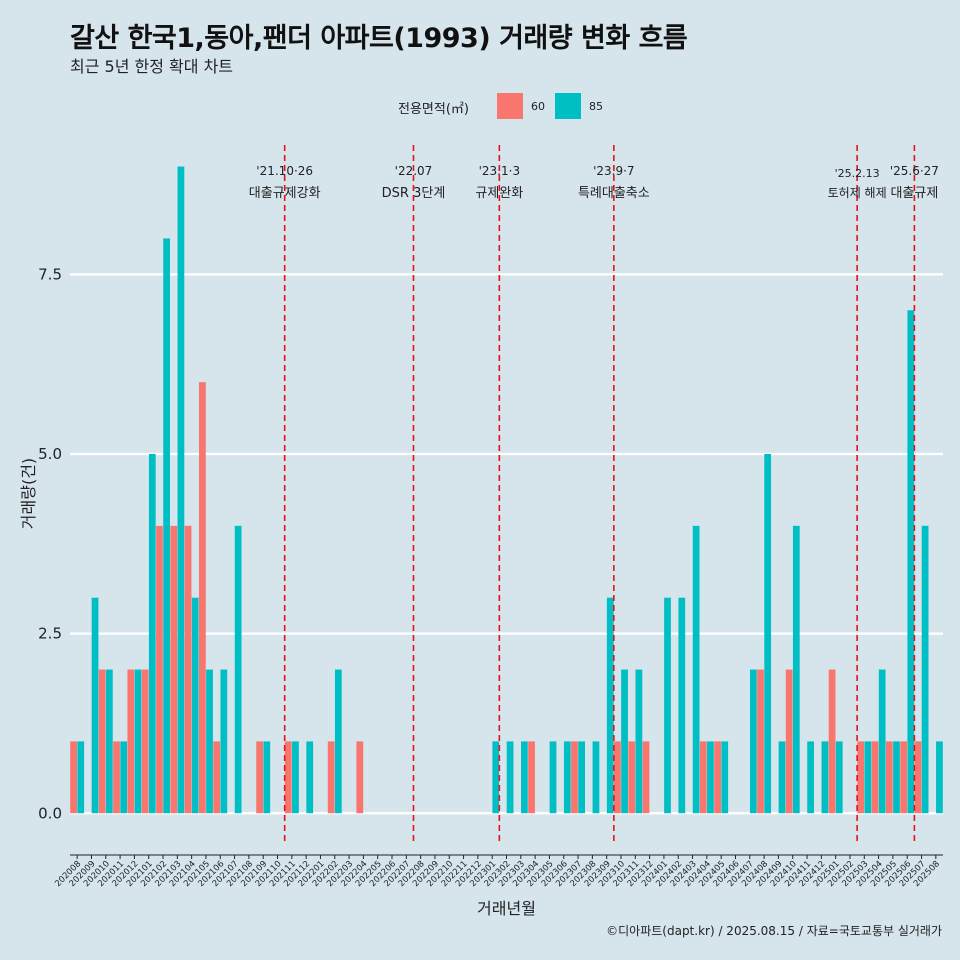  I want to click on event-date: '21.10·26, so click(284, 171).